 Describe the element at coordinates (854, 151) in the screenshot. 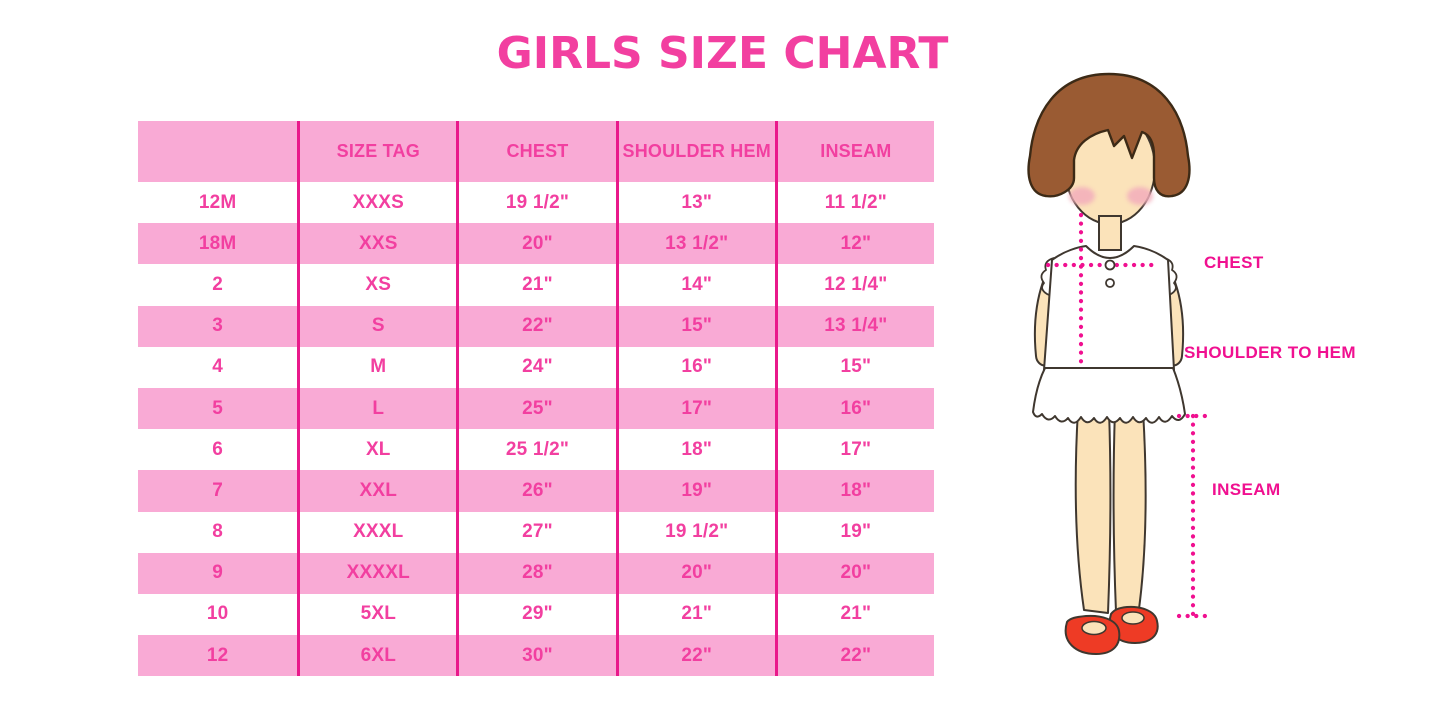

I see `header-cell: INSEAM` at that location.